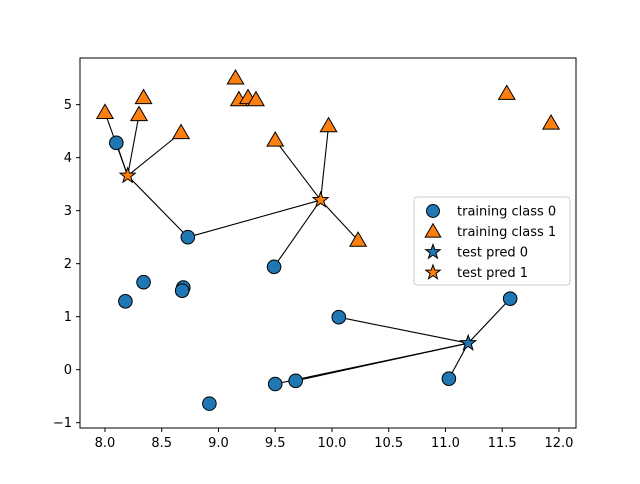  What do you see at coordinates (506, 212) in the screenshot?
I see `legend-label: training class 0` at bounding box center [506, 212].